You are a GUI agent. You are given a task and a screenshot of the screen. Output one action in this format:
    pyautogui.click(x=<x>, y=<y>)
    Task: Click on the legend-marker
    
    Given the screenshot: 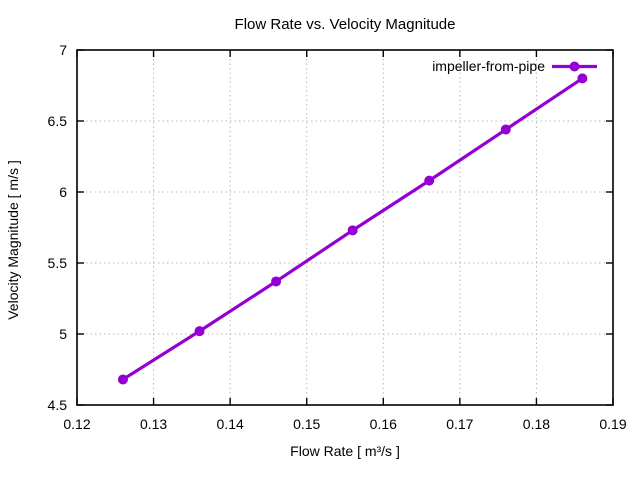 What is the action you would take?
    pyautogui.click(x=574, y=66)
    